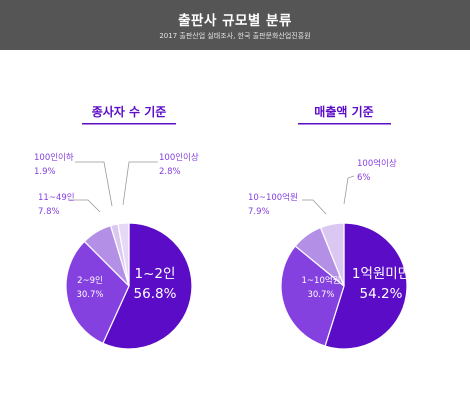 Image resolution: width=470 pixels, height=415 pixels. What do you see at coordinates (381, 274) in the screenshot?
I see `slice-label: 1억원미만` at bounding box center [381, 274].